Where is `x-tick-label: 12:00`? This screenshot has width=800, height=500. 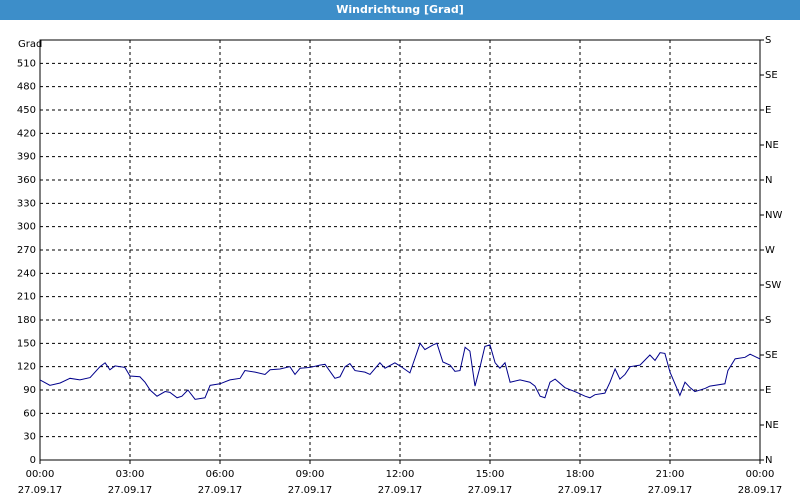
x-tick-label: 12:00 is located at coordinates (400, 474).